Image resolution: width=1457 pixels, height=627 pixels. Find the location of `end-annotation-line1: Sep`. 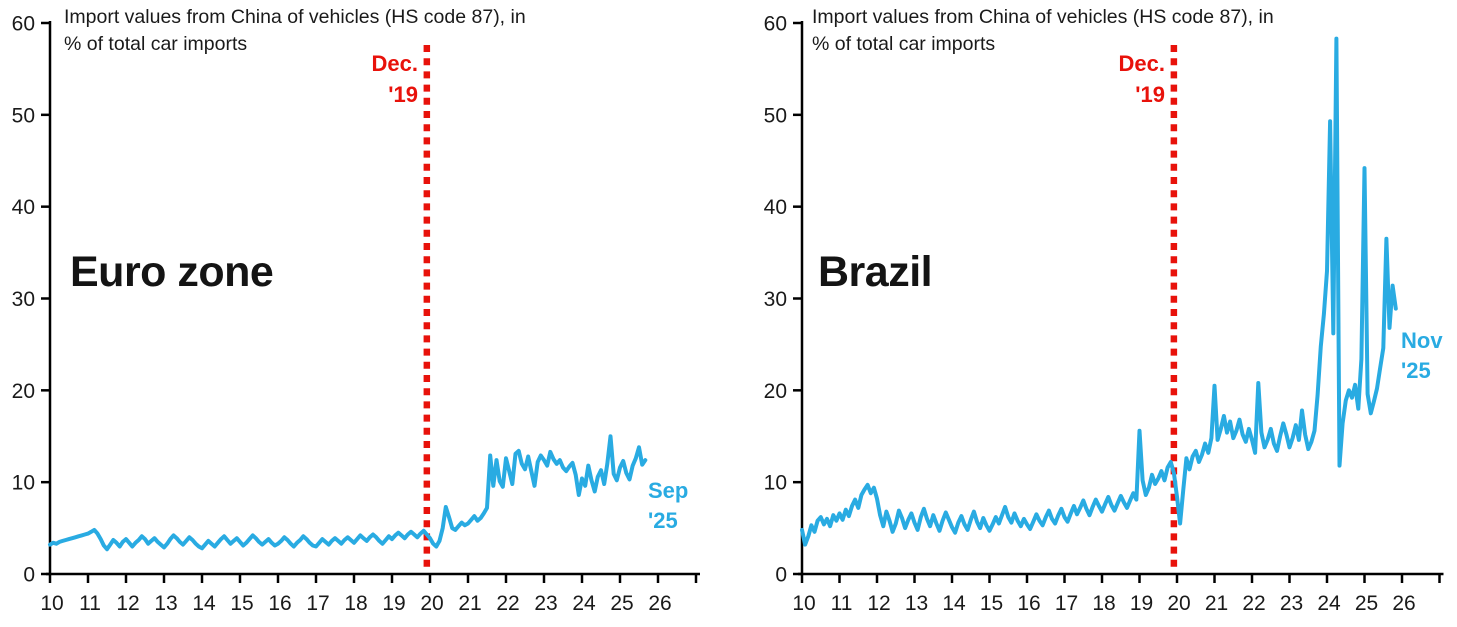

end-annotation-line1: Sep is located at coordinates (668, 490).